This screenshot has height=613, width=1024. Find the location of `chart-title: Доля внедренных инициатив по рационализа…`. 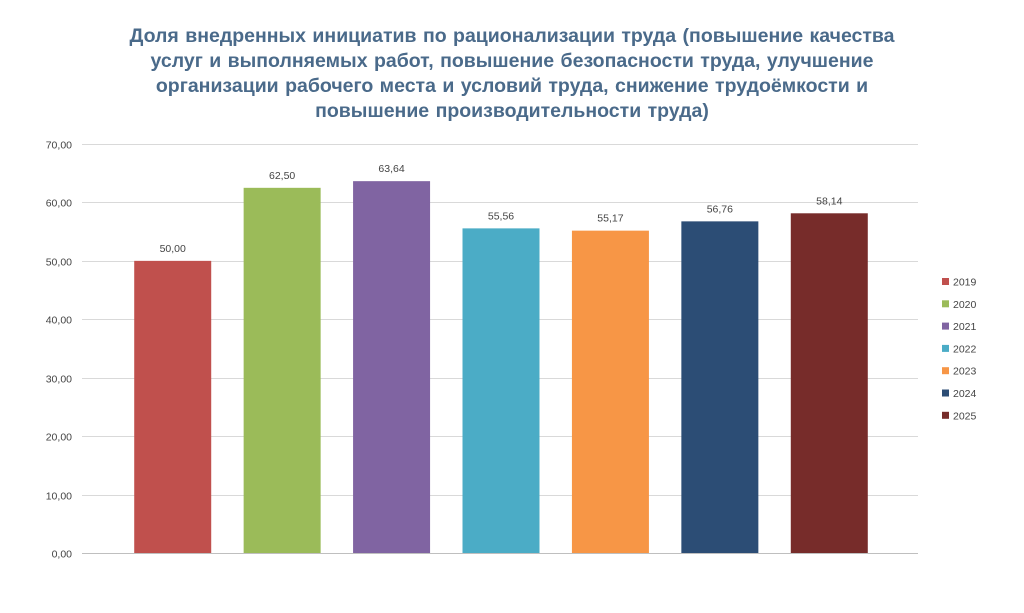

chart-title: Доля внедренных инициатив по рационализа… is located at coordinates (512, 73).